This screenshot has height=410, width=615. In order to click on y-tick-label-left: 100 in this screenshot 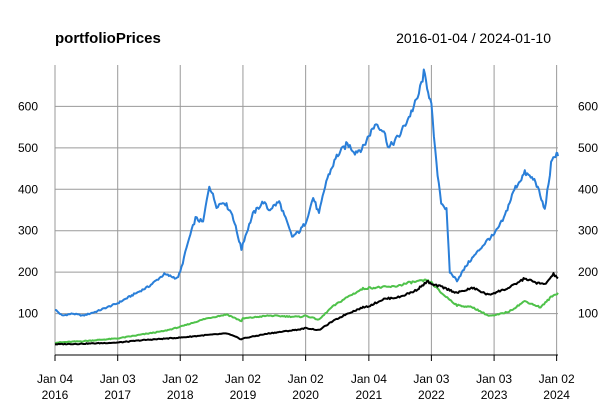, I will do `click(28, 314)`.